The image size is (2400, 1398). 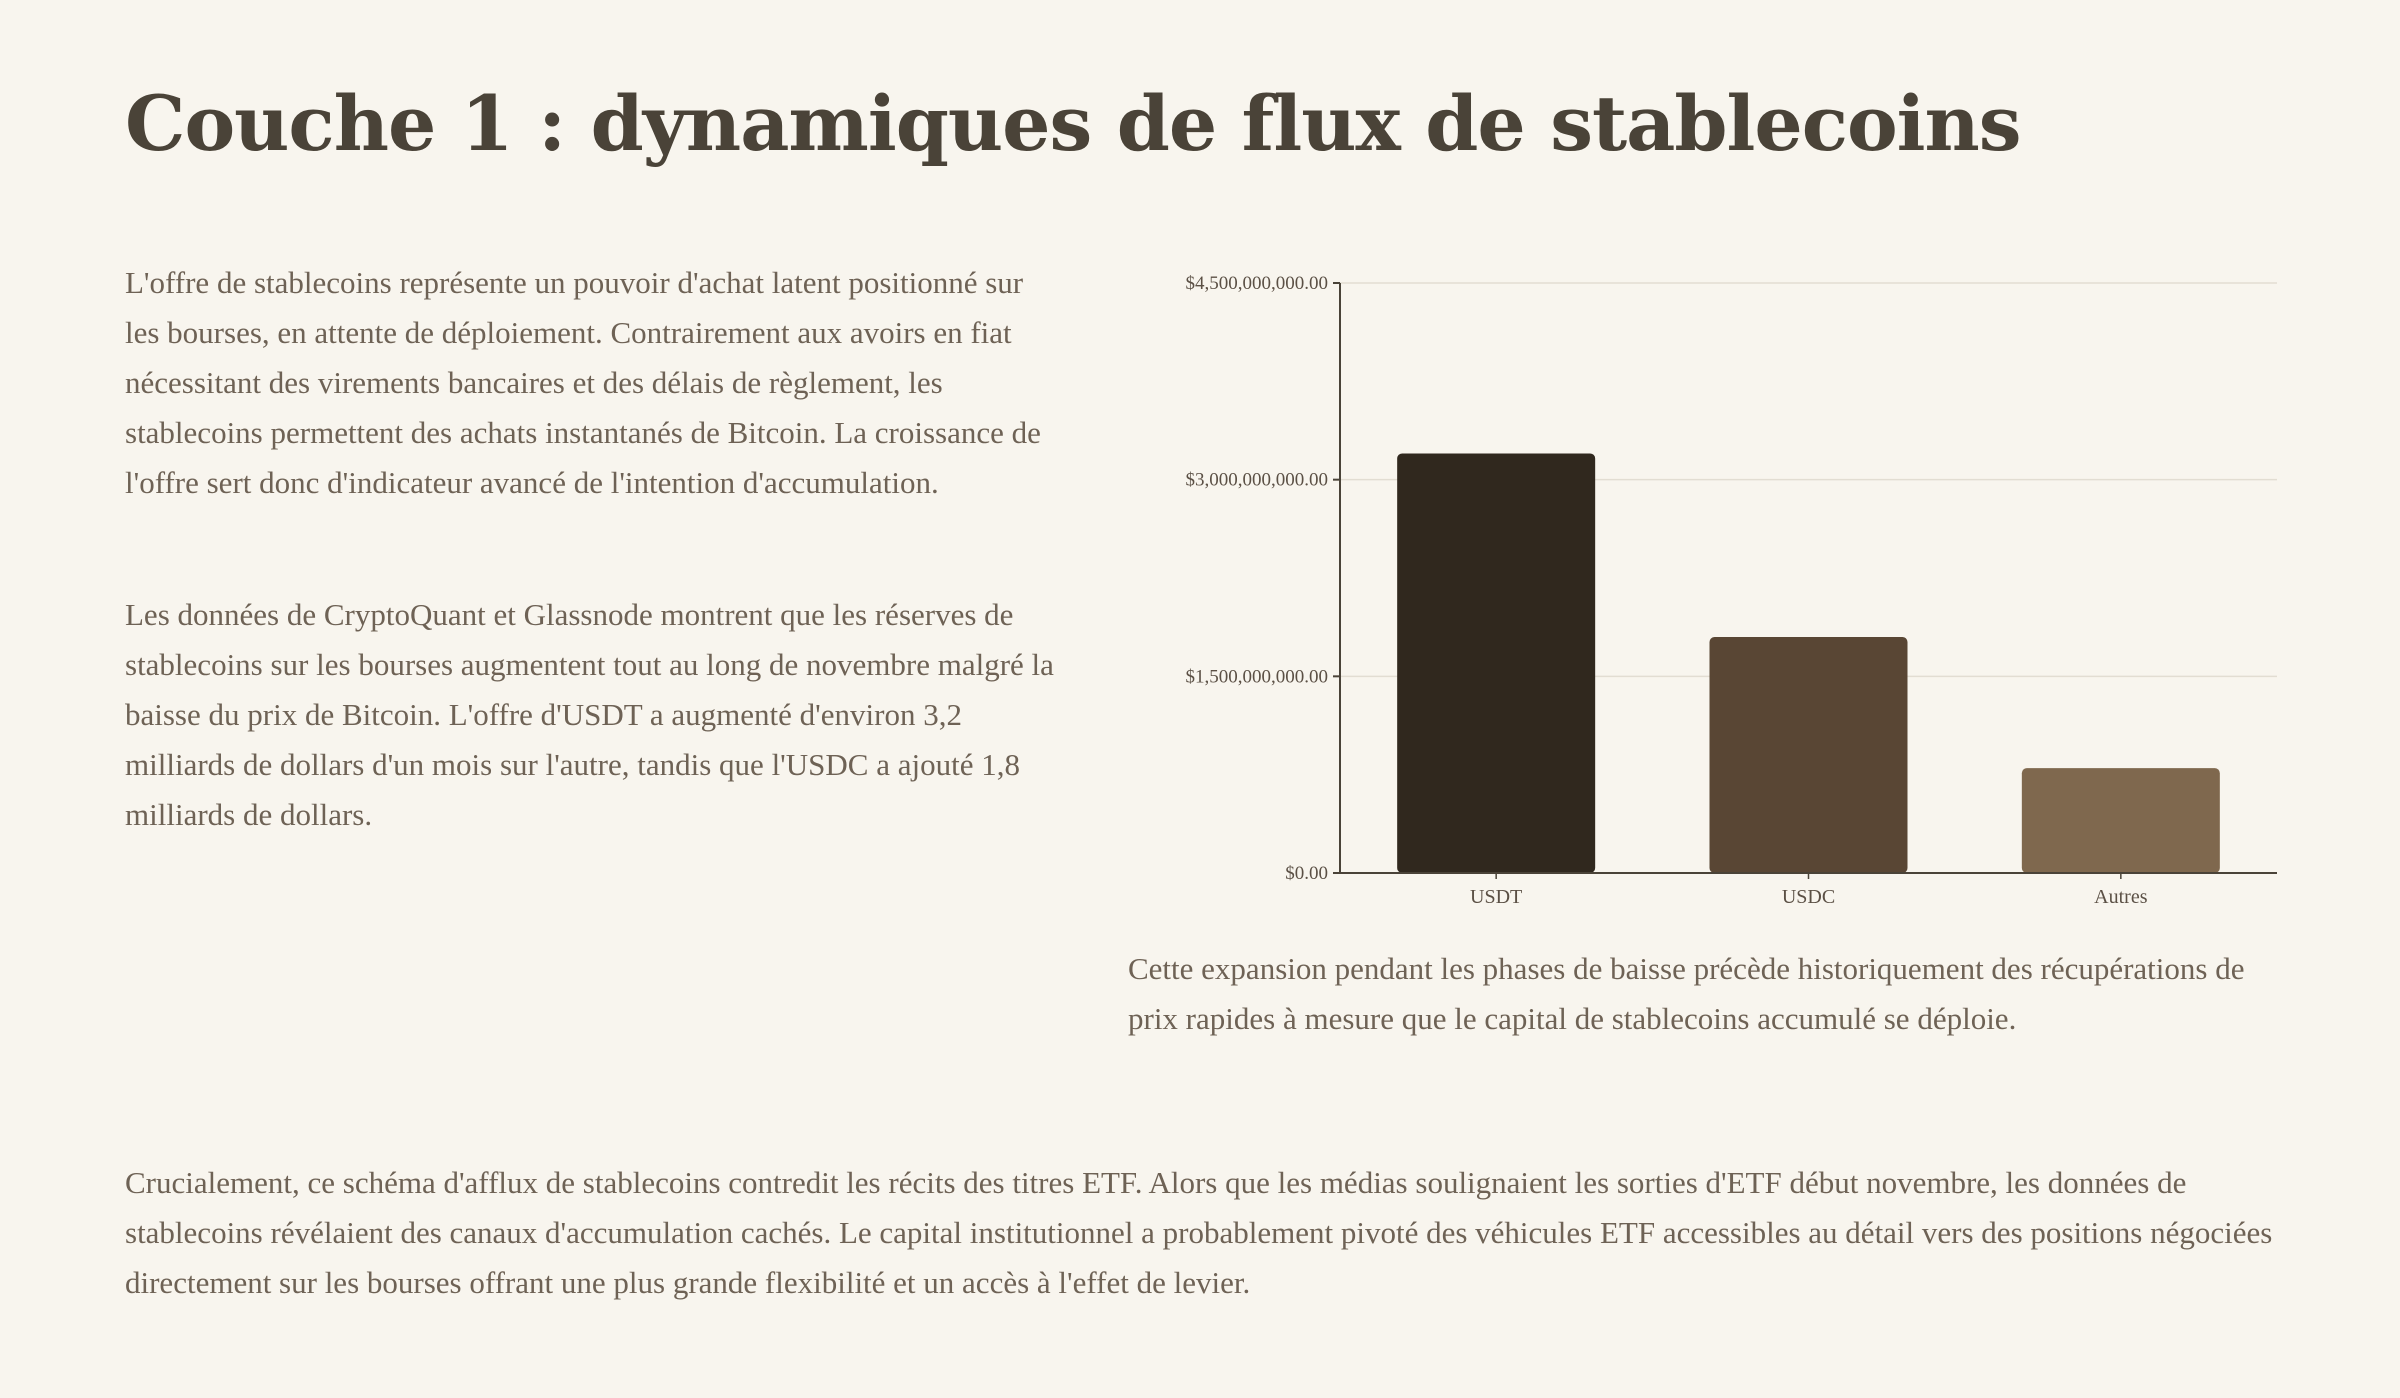 I want to click on x-tick-label: USDT, so click(x=1496, y=897).